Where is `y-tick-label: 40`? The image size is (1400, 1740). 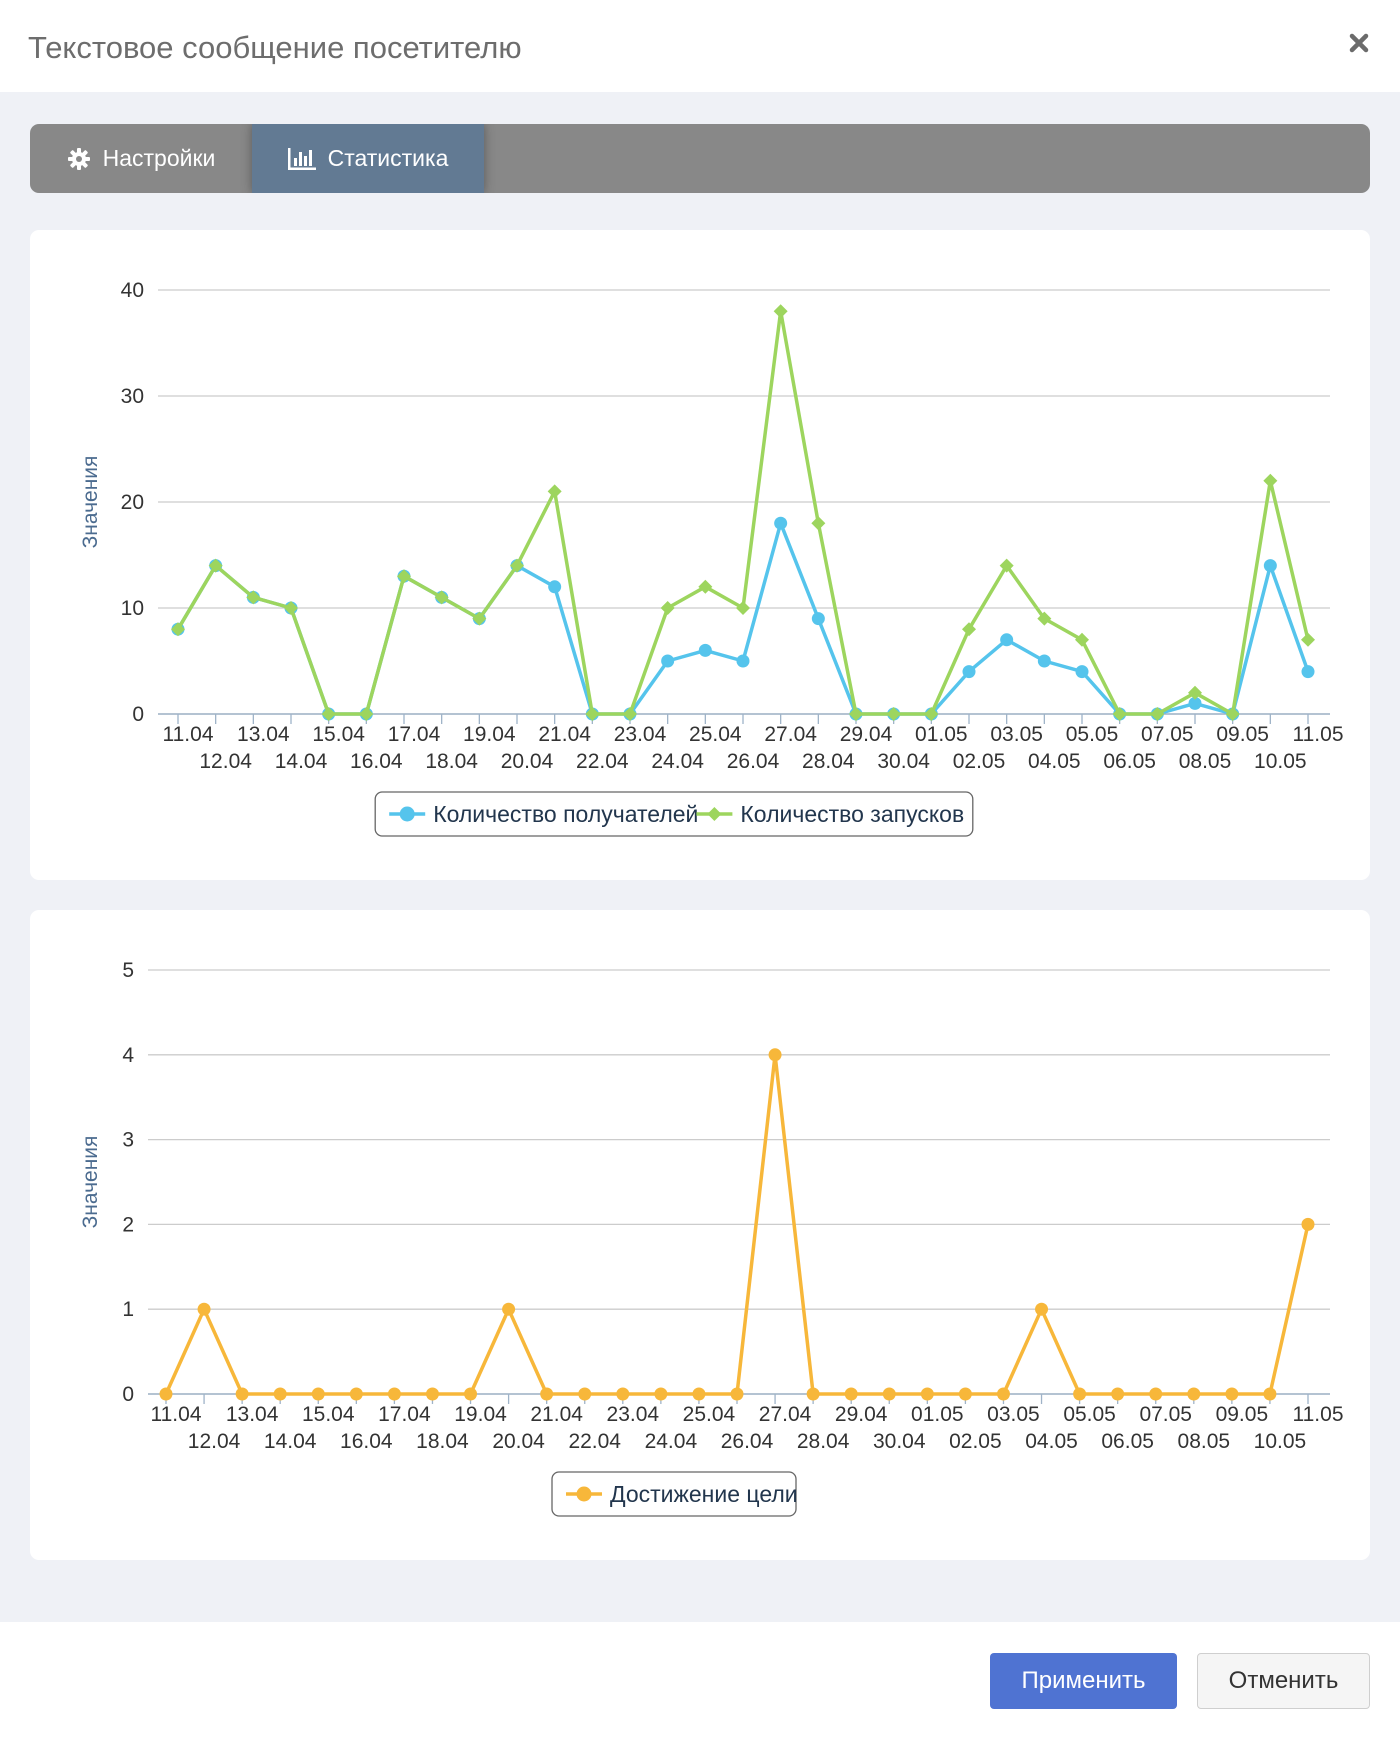 y-tick-label: 40 is located at coordinates (132, 290).